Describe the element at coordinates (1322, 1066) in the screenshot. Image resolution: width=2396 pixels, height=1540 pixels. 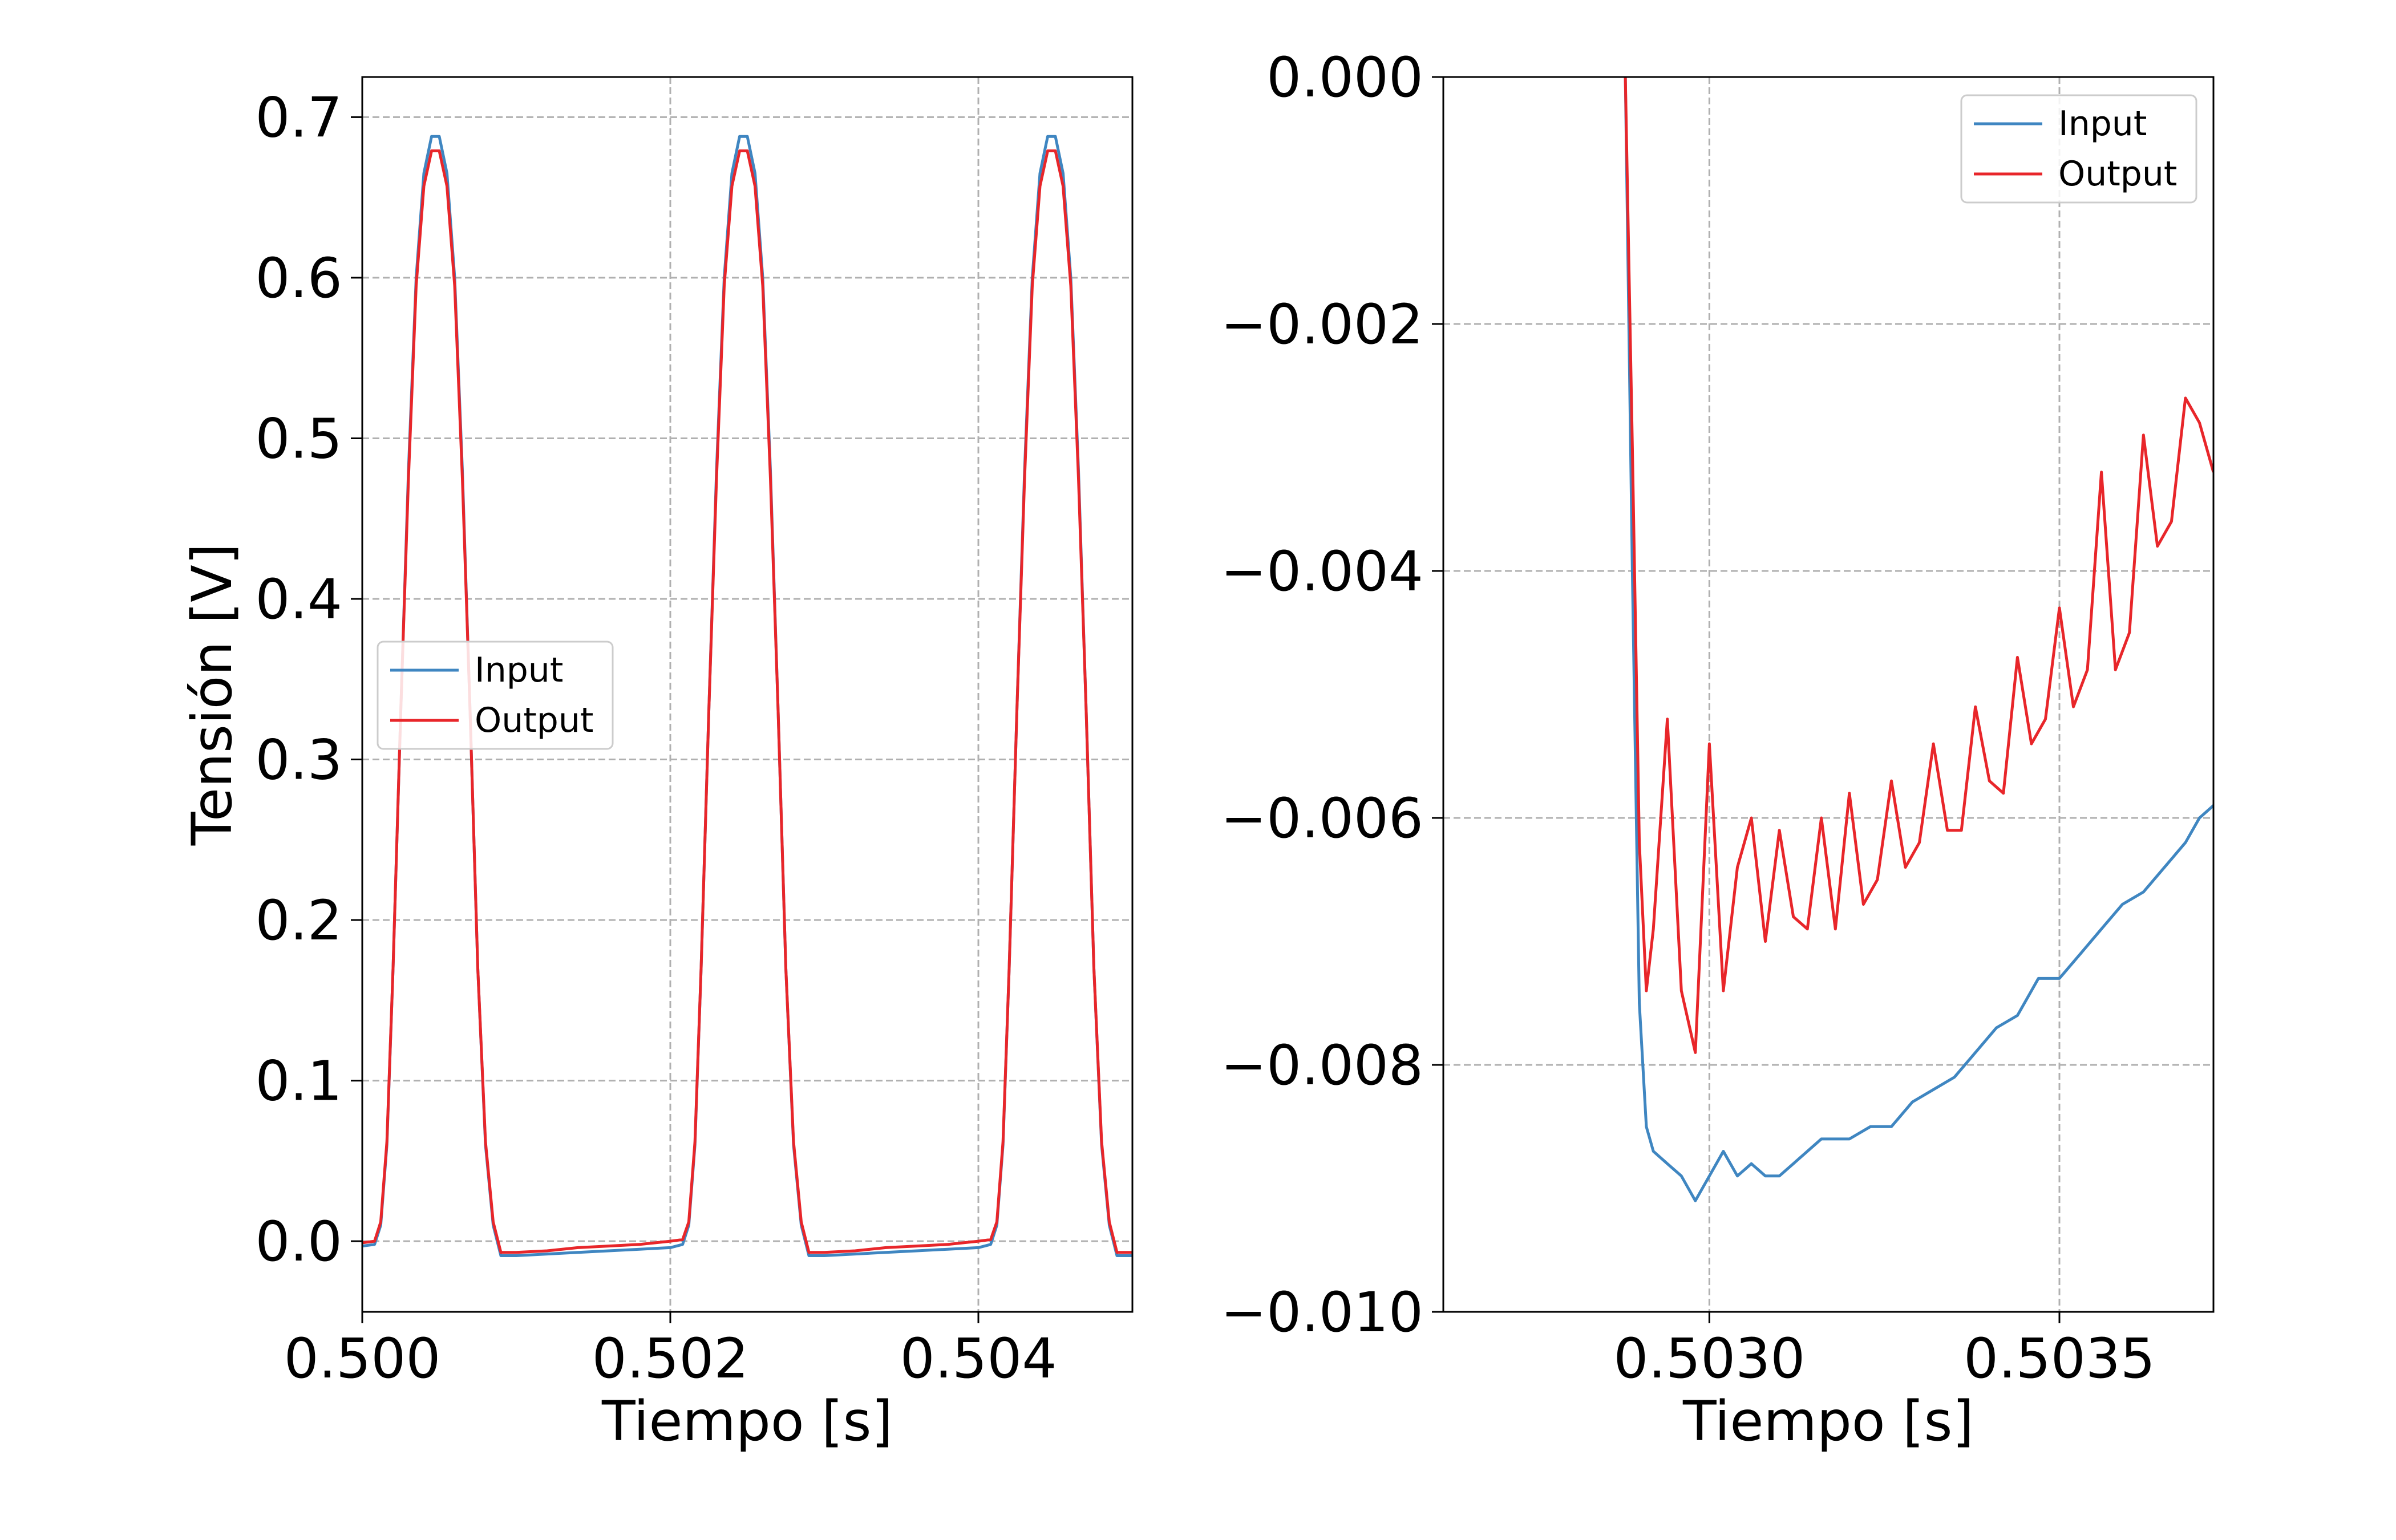
I see `y-tick-label: −0.008` at that location.